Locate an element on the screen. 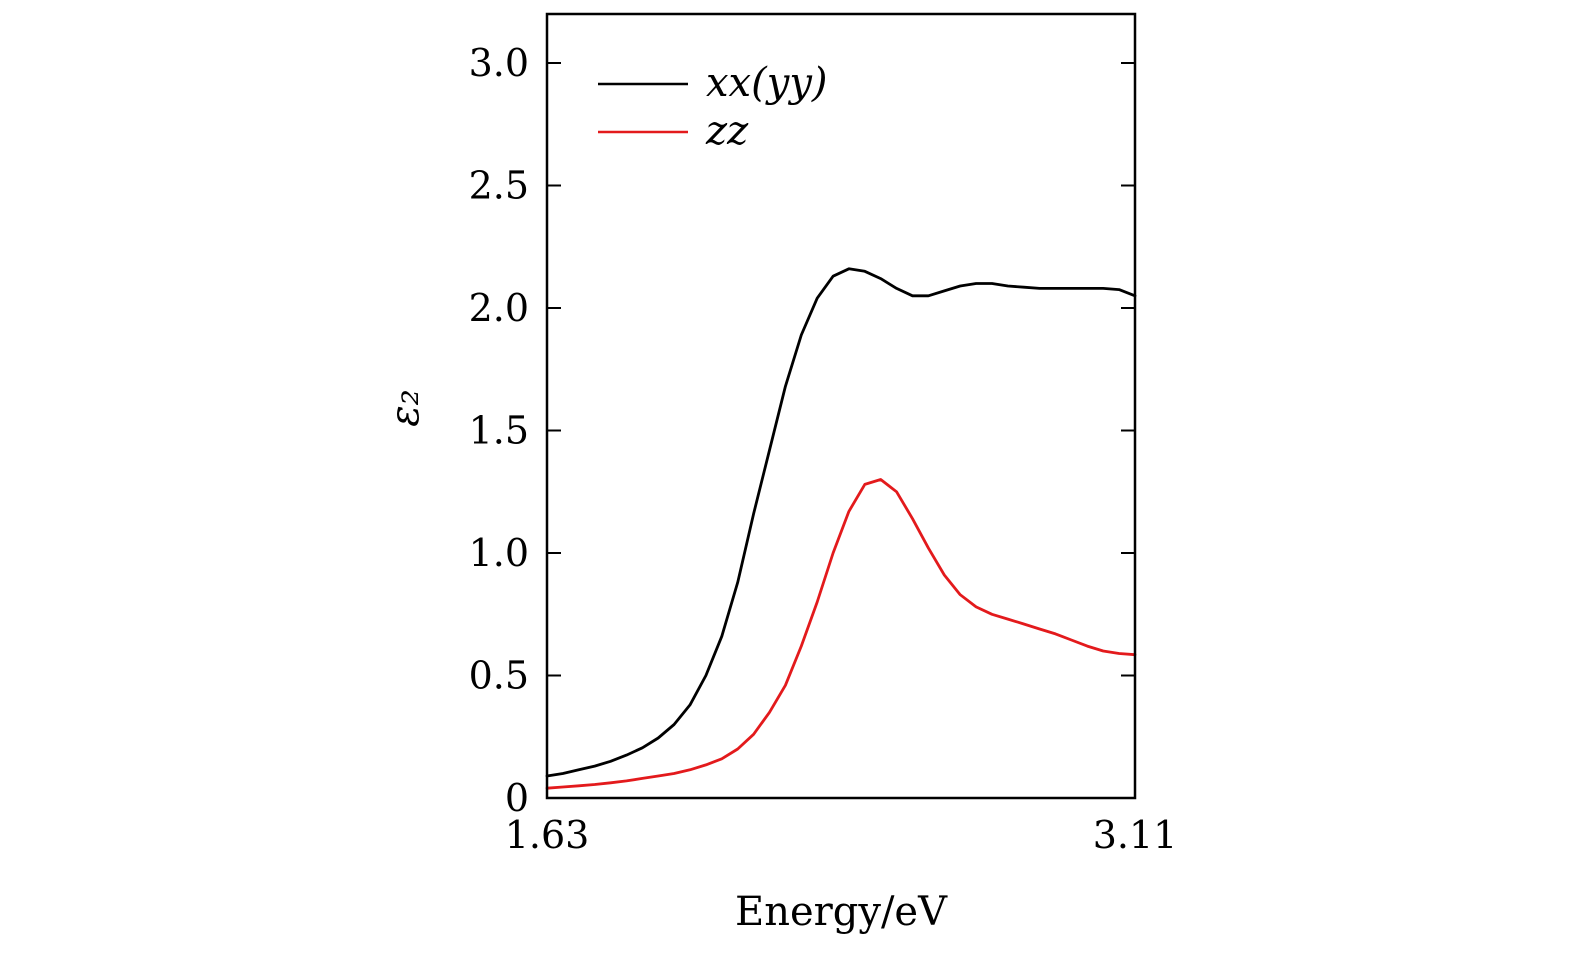 Image resolution: width=1575 pixels, height=960 pixels. x-axis-title: Energy/eV is located at coordinates (841, 912).